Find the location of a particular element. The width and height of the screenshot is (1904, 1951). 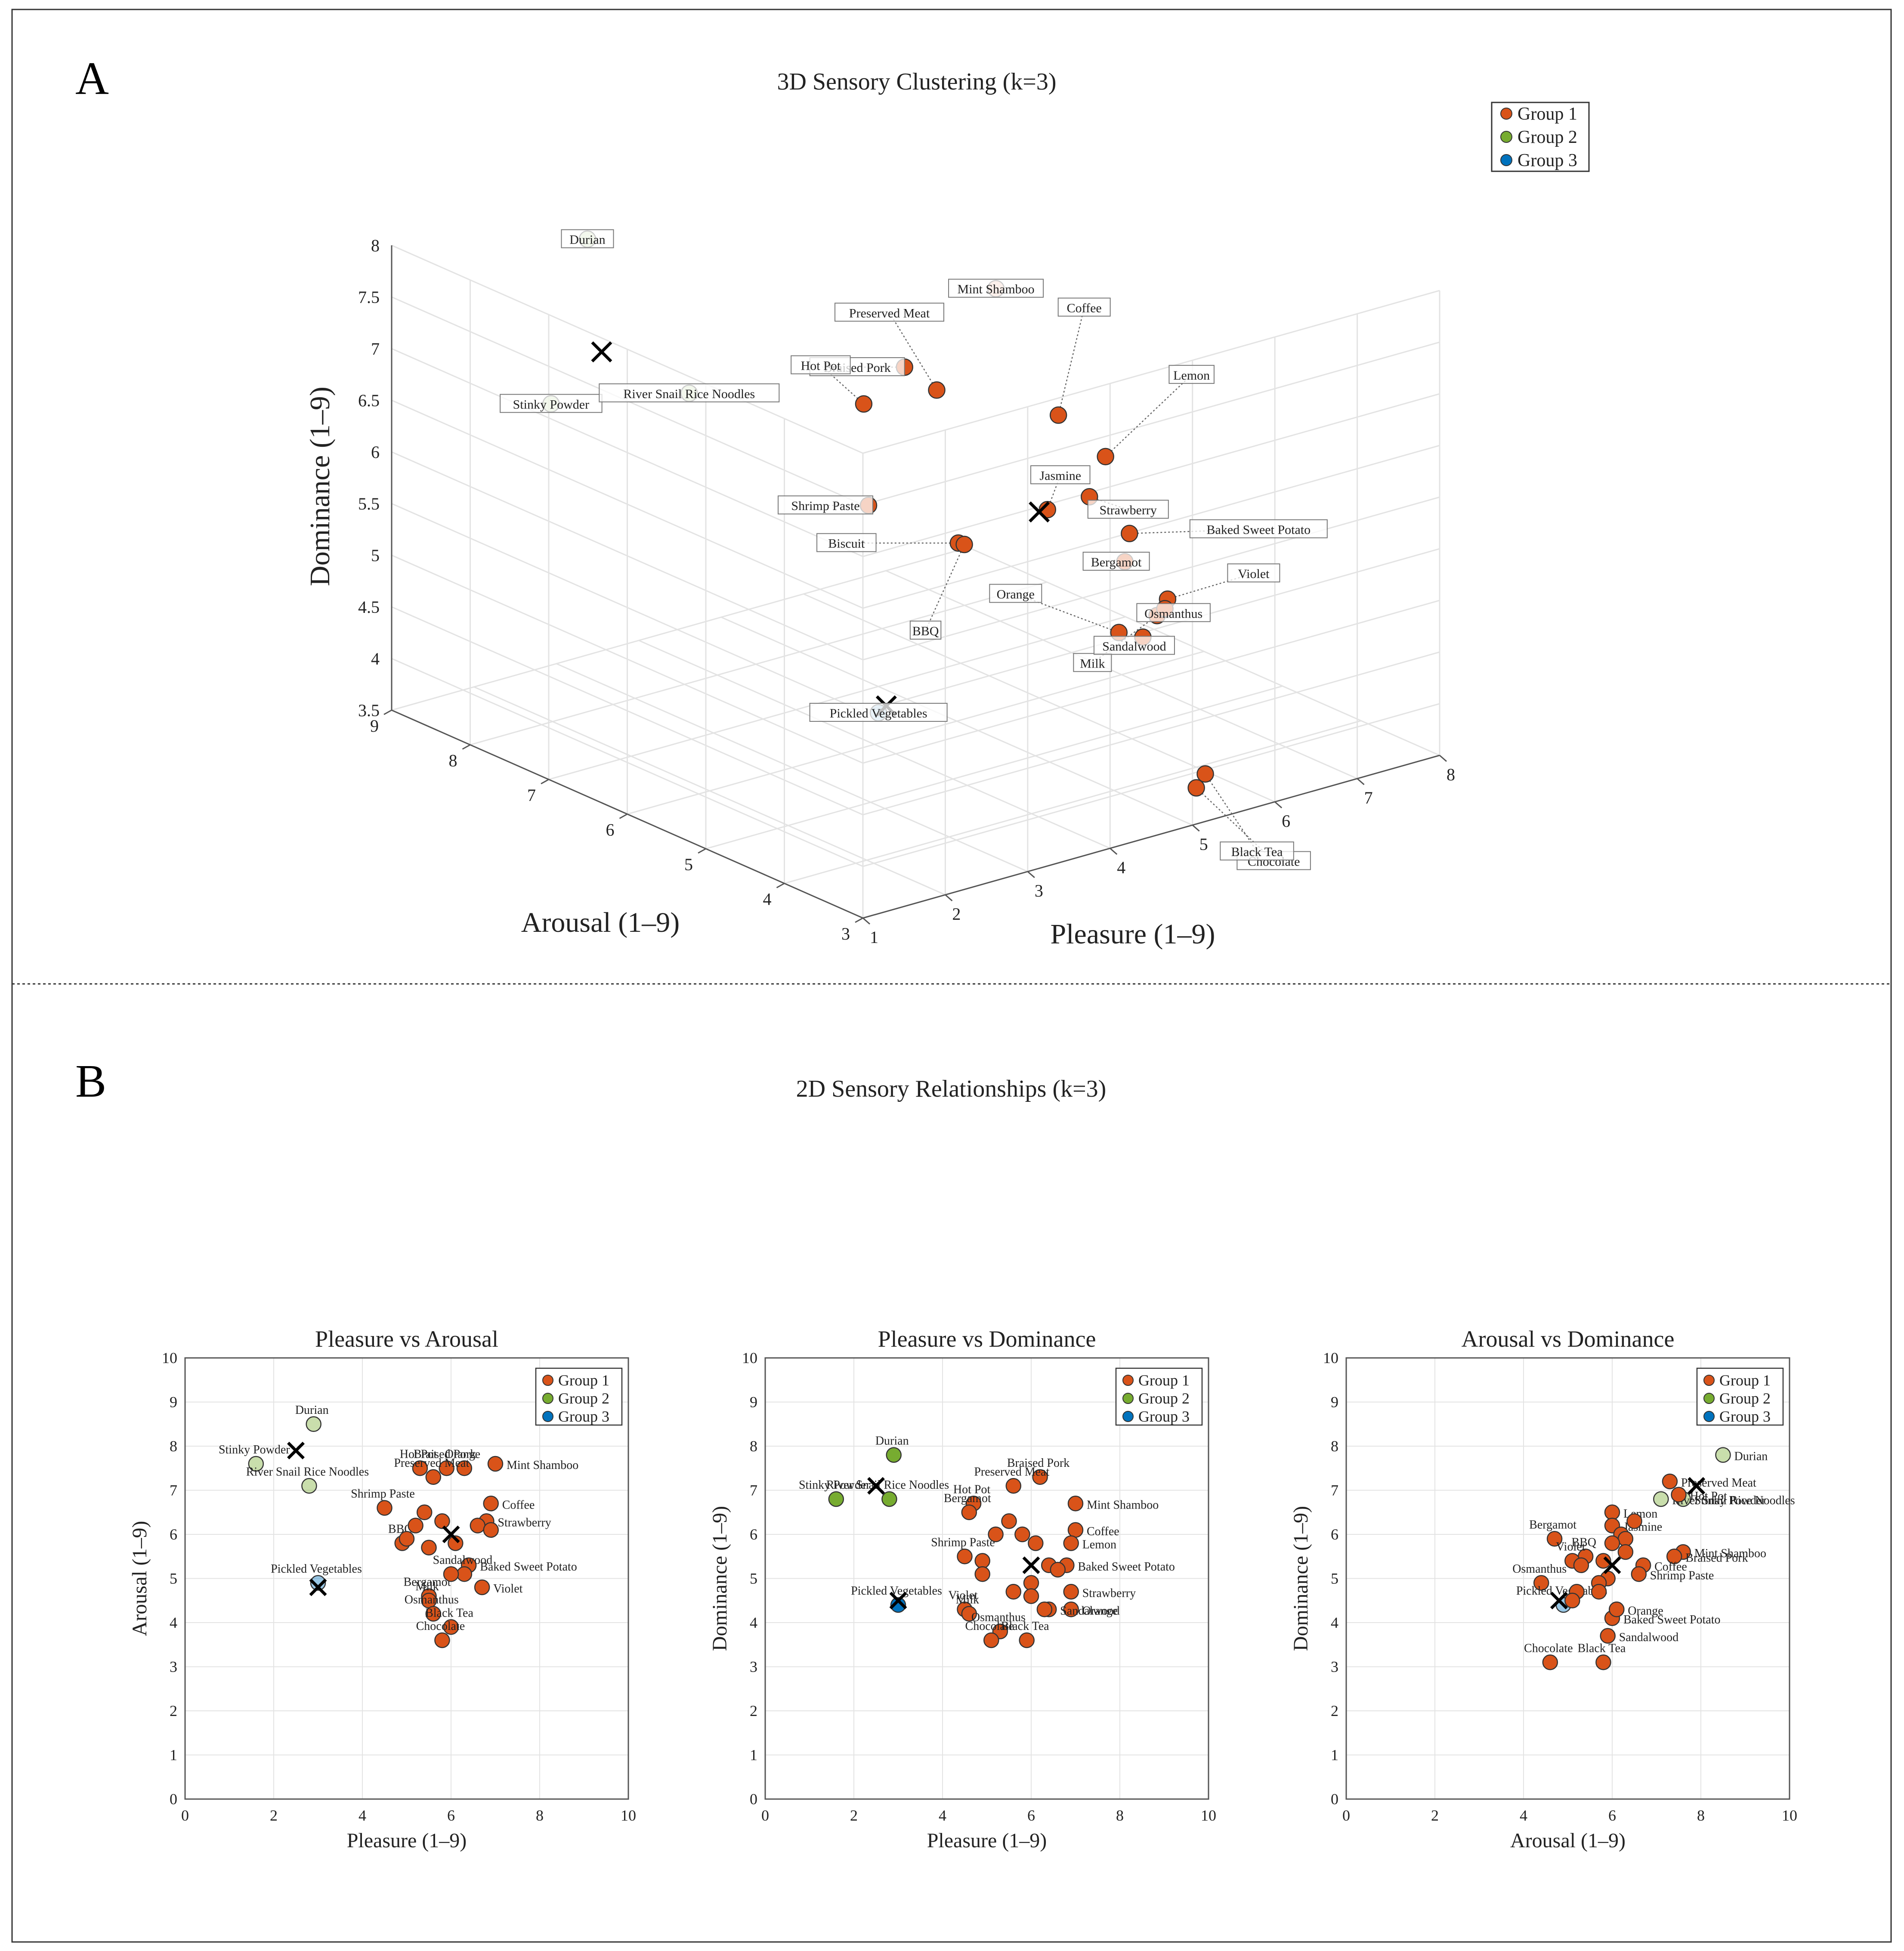

dominance-tick-label: 7 is located at coordinates (375, 349).